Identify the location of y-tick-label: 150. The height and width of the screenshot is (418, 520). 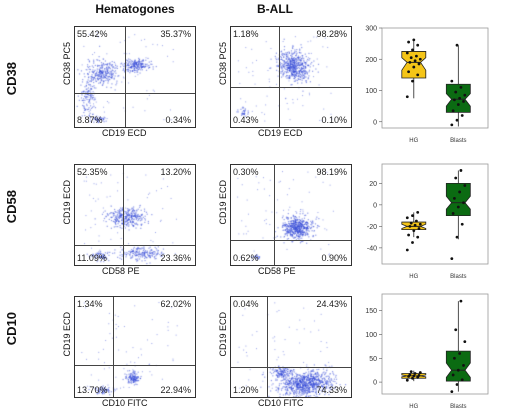
(371, 311).